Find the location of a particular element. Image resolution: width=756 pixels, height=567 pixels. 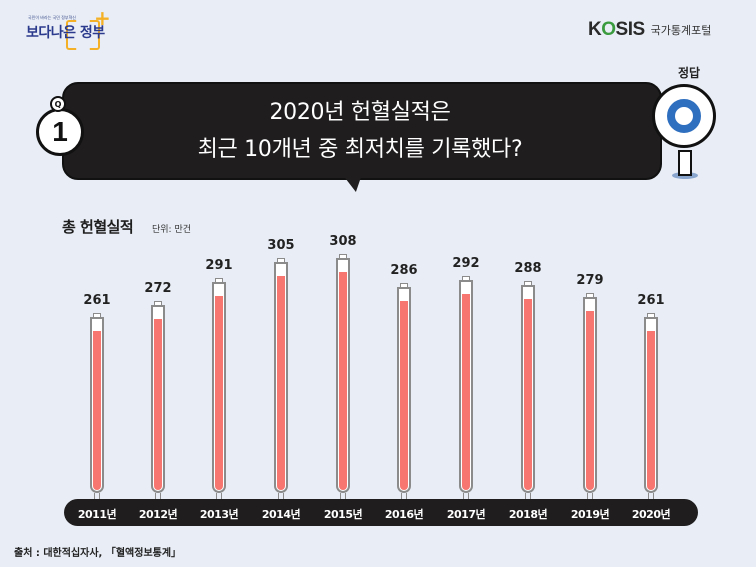

bar-value-label: 292 is located at coordinates (466, 263).